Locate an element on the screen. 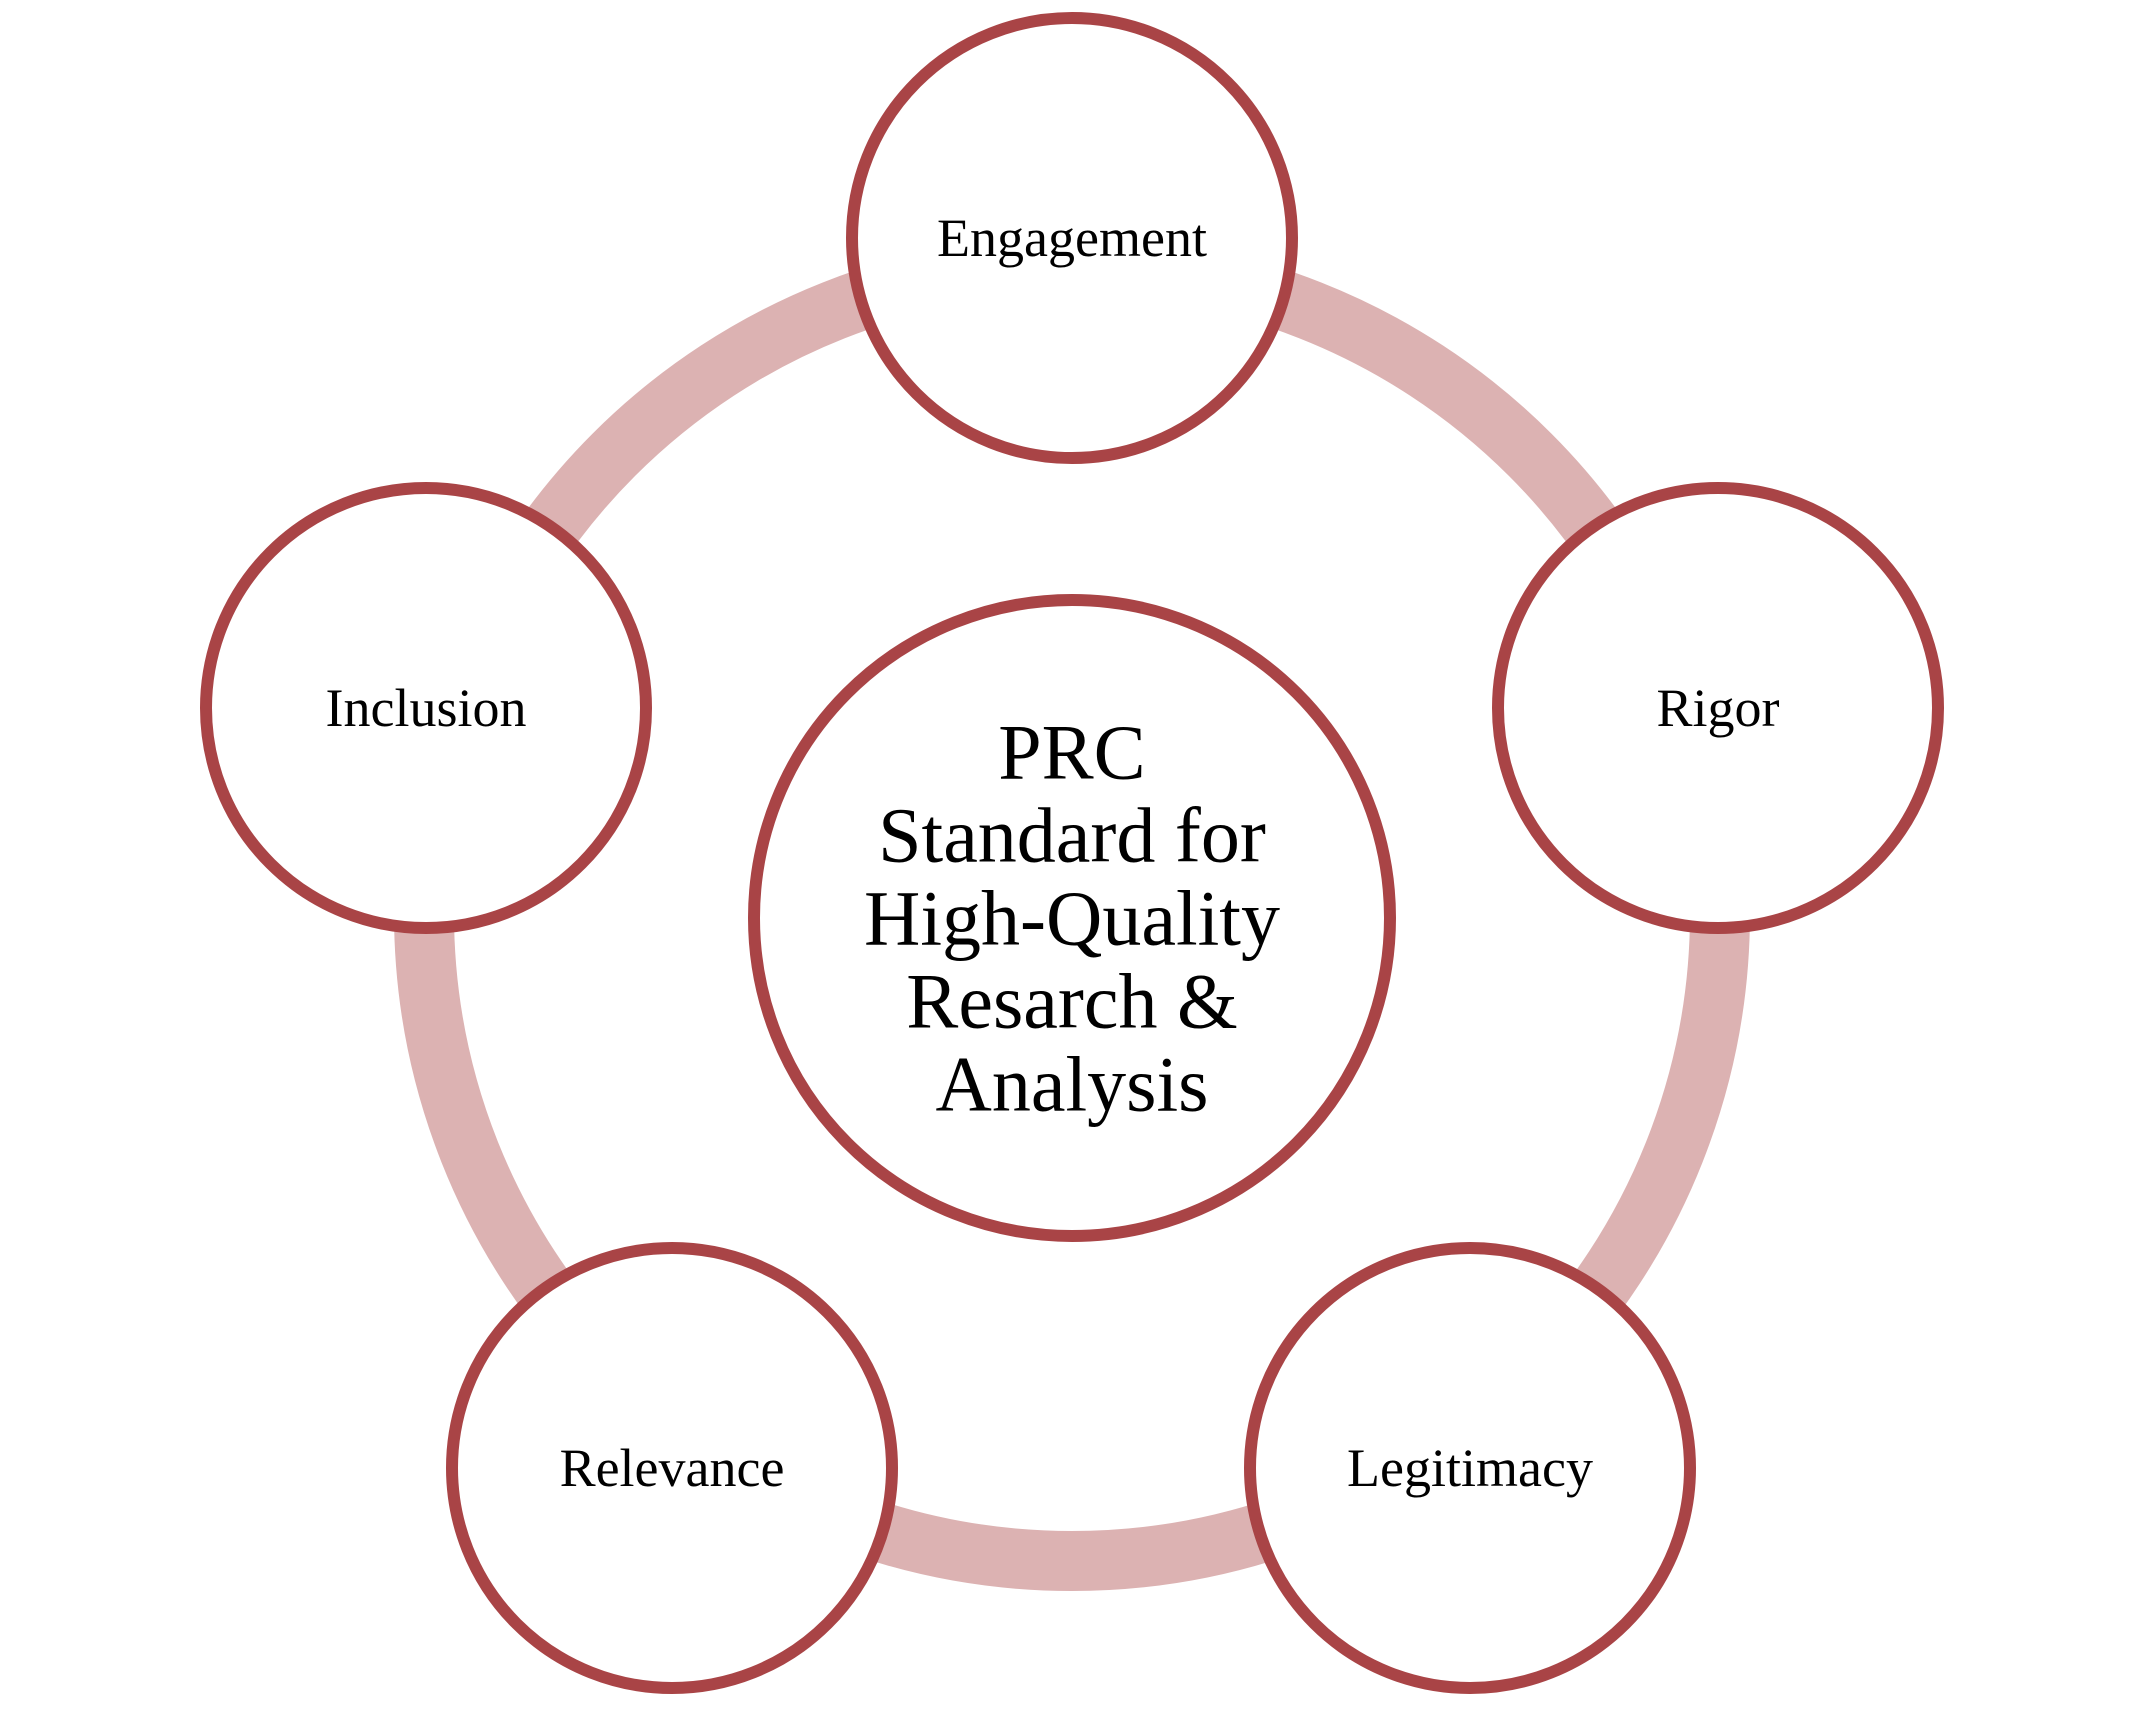 The image size is (2135, 1714). node-legitimacy-circle is located at coordinates (1470, 1468).